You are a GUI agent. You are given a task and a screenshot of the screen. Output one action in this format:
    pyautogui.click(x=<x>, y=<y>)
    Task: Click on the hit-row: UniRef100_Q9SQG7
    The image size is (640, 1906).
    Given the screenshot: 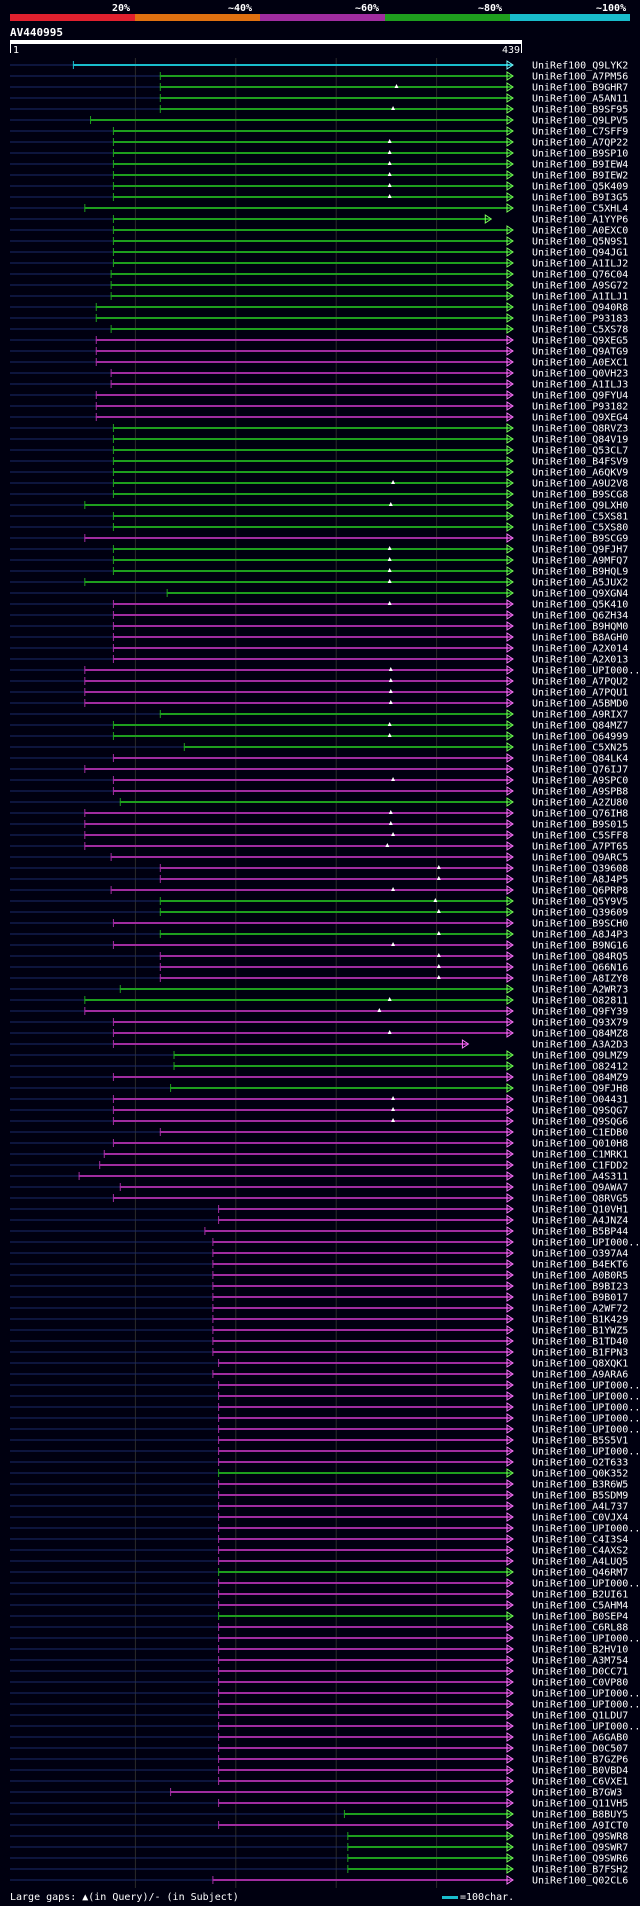 What is the action you would take?
    pyautogui.click(x=319, y=1111)
    